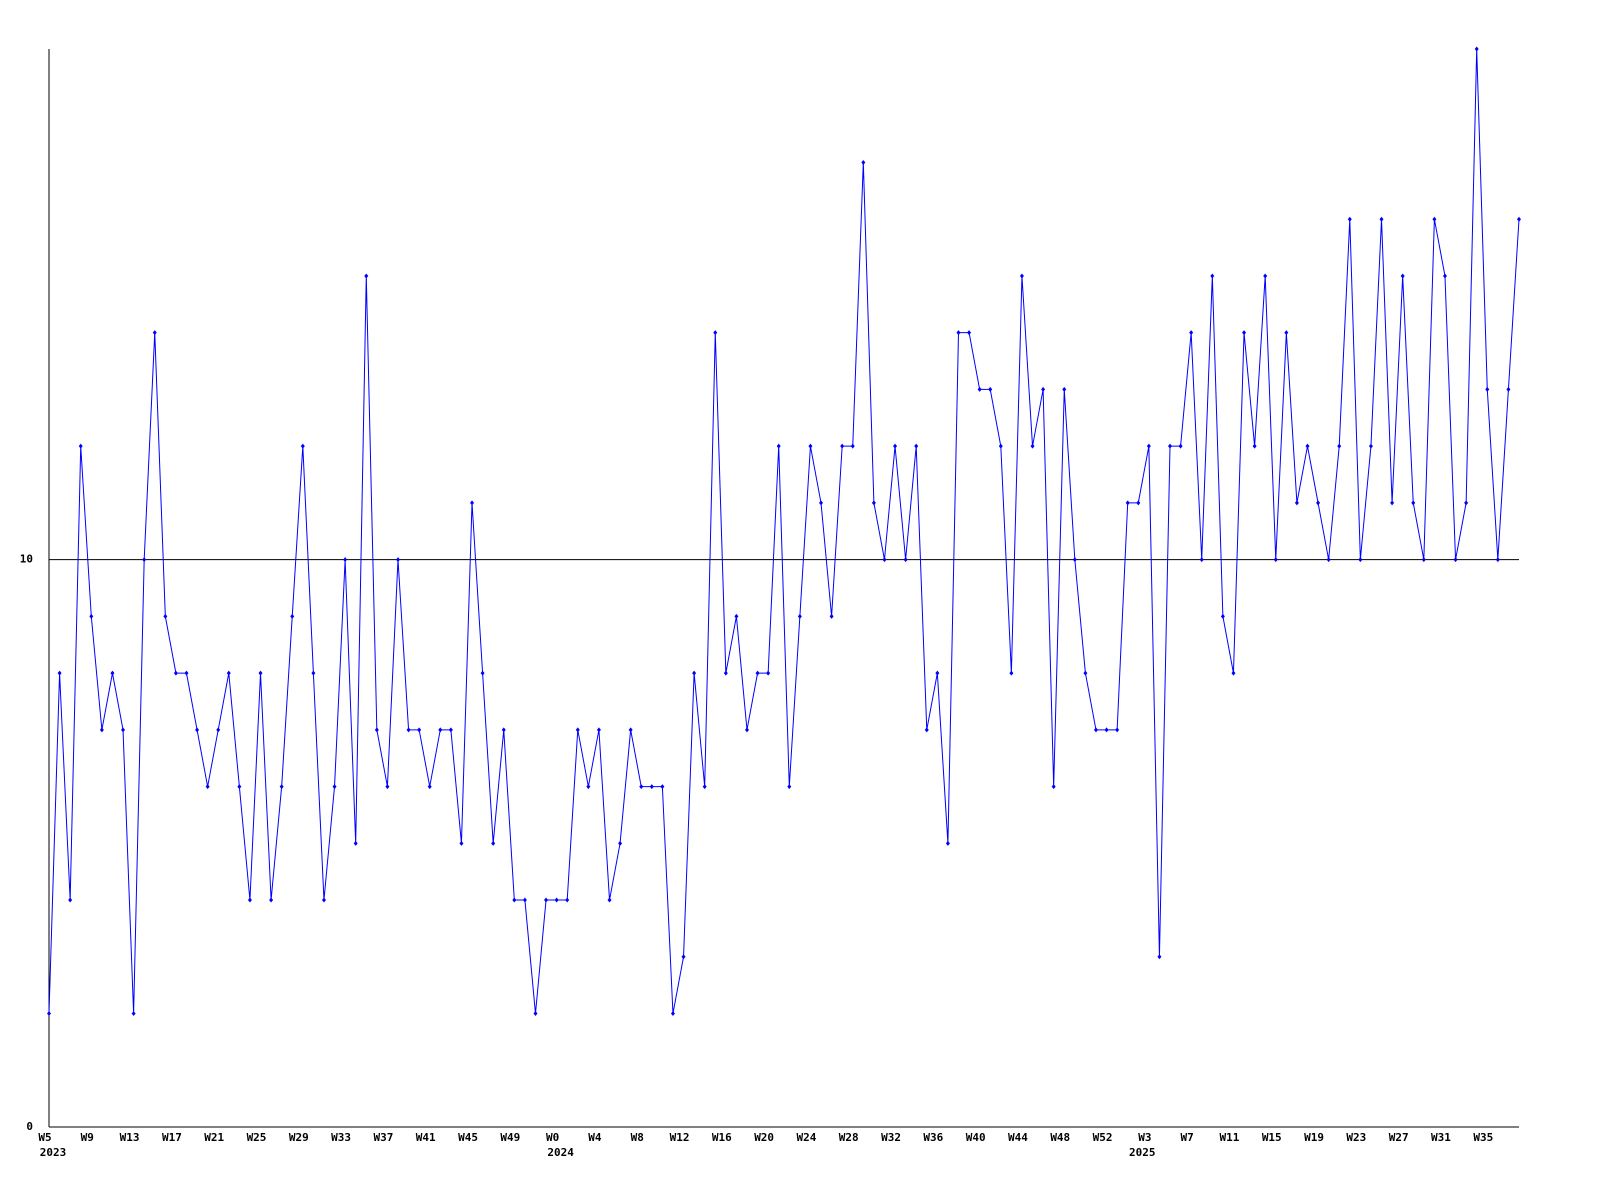 This screenshot has width=1600, height=1204. What do you see at coordinates (383, 1137) in the screenshot?
I see `x-tick-label: W37` at bounding box center [383, 1137].